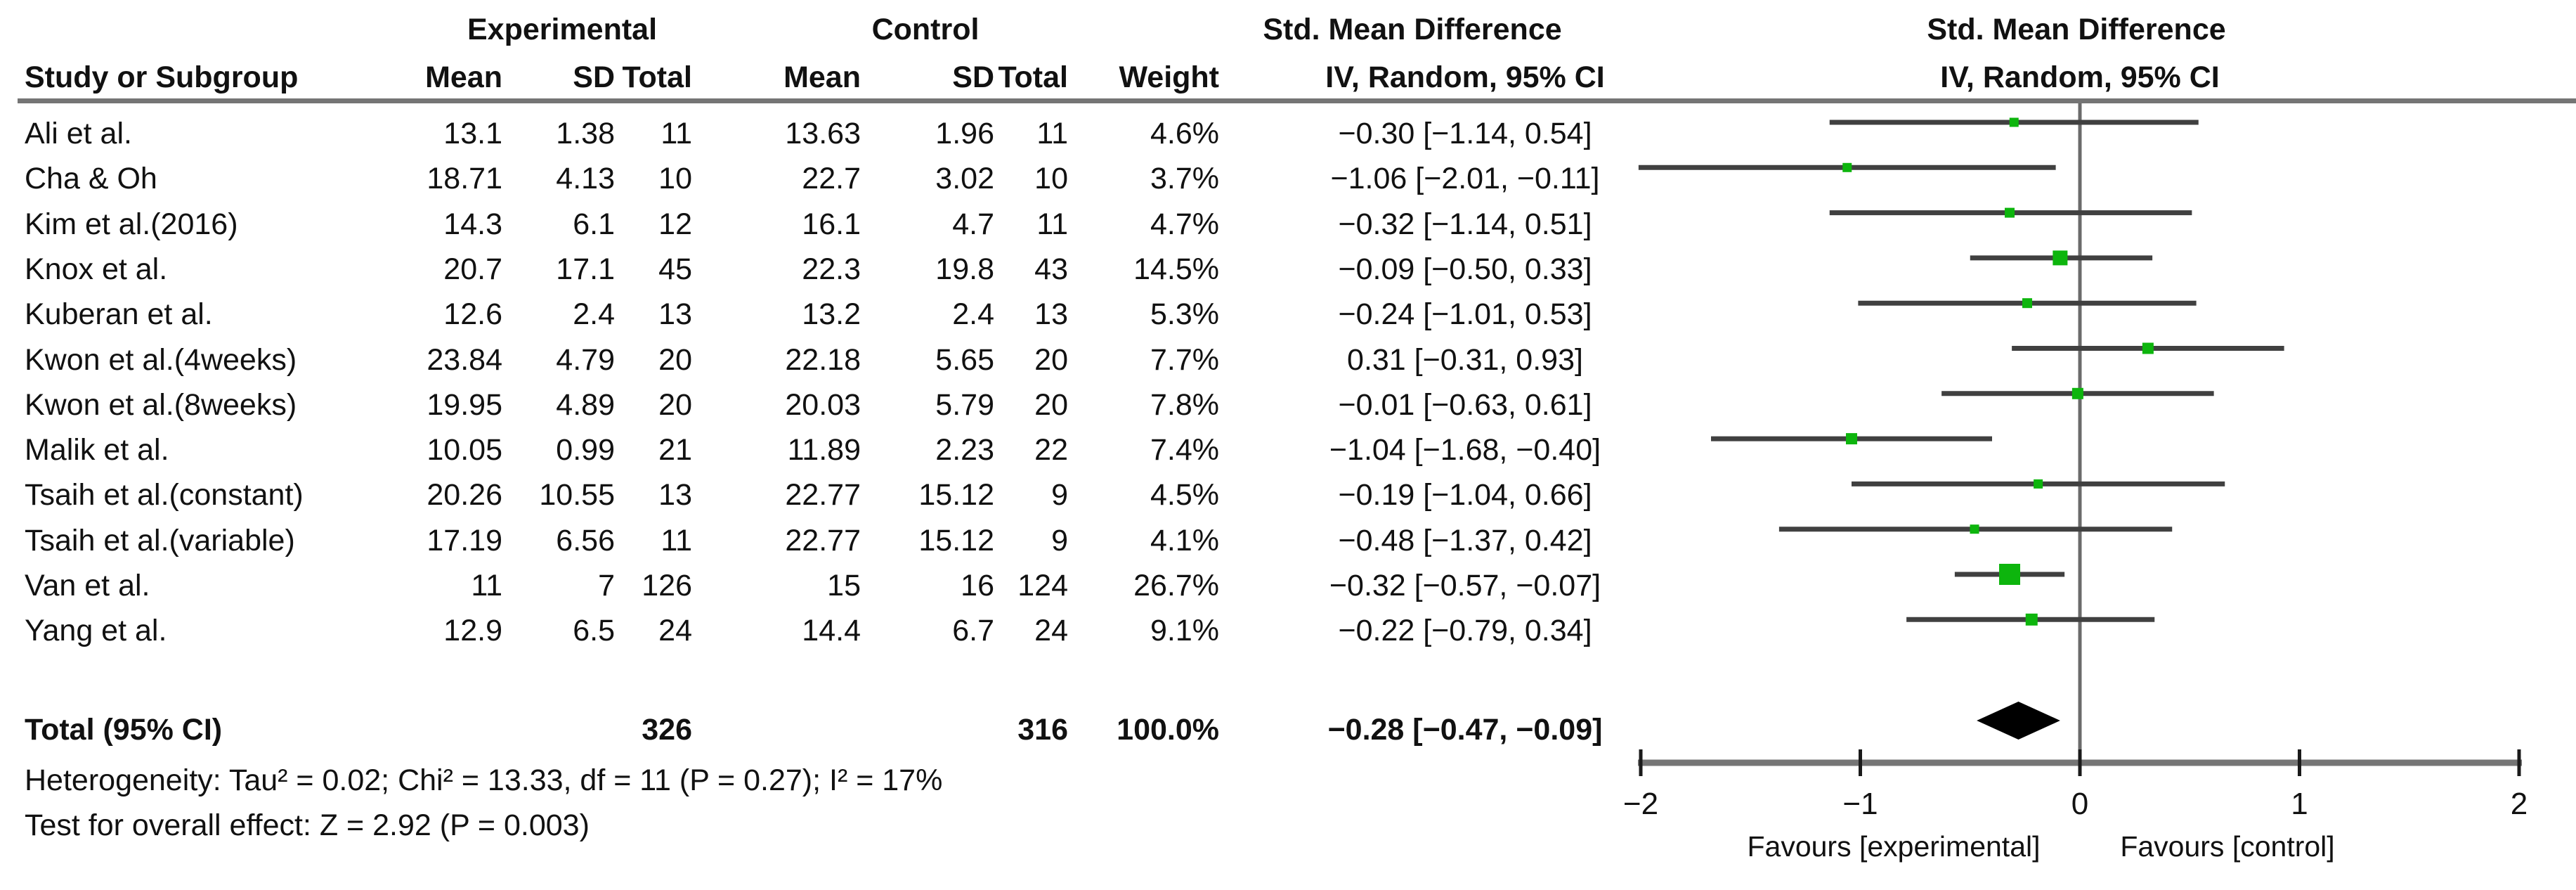 The height and width of the screenshot is (890, 2576). What do you see at coordinates (96, 631) in the screenshot?
I see `study-name: Yang et al.` at bounding box center [96, 631].